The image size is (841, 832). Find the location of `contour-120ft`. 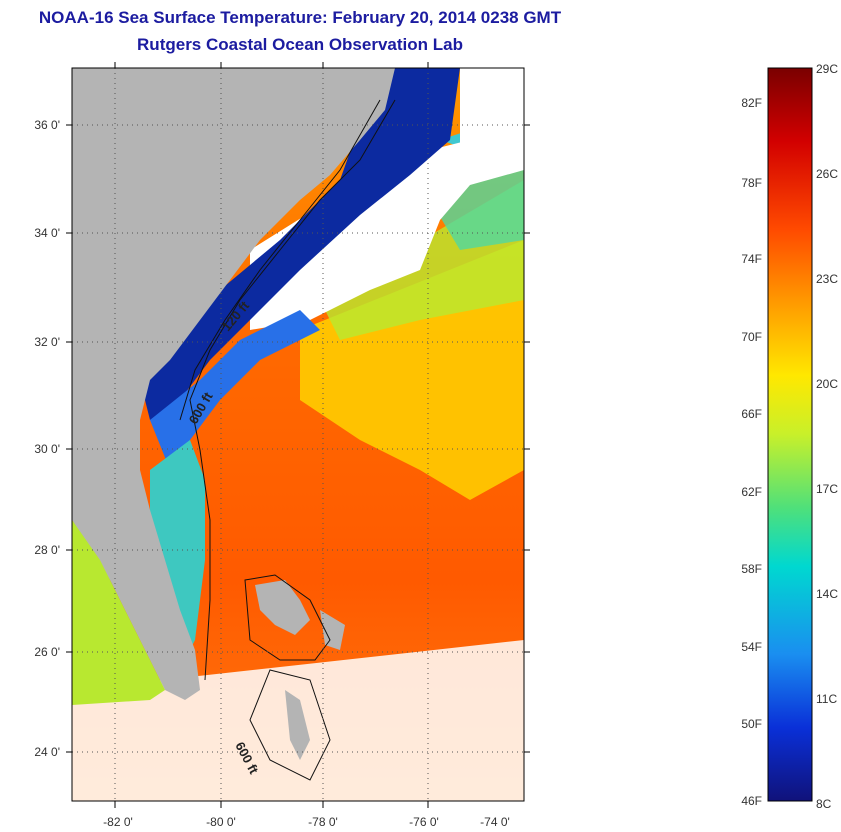

contour-120ft is located at coordinates (280, 260).